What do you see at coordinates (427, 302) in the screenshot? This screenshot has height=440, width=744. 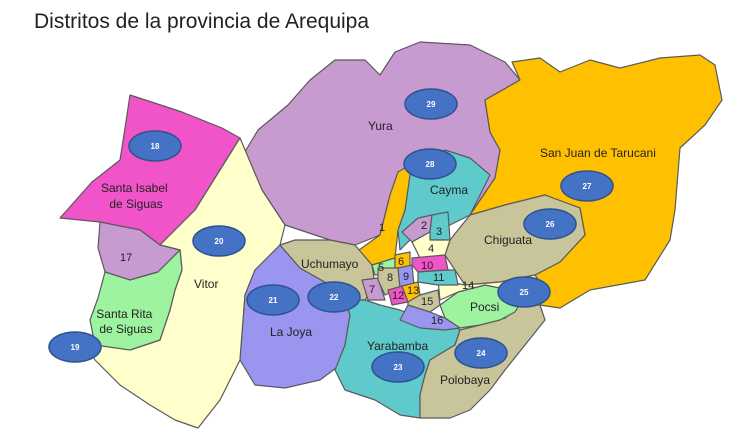 I see `label-district-15: 15` at bounding box center [427, 302].